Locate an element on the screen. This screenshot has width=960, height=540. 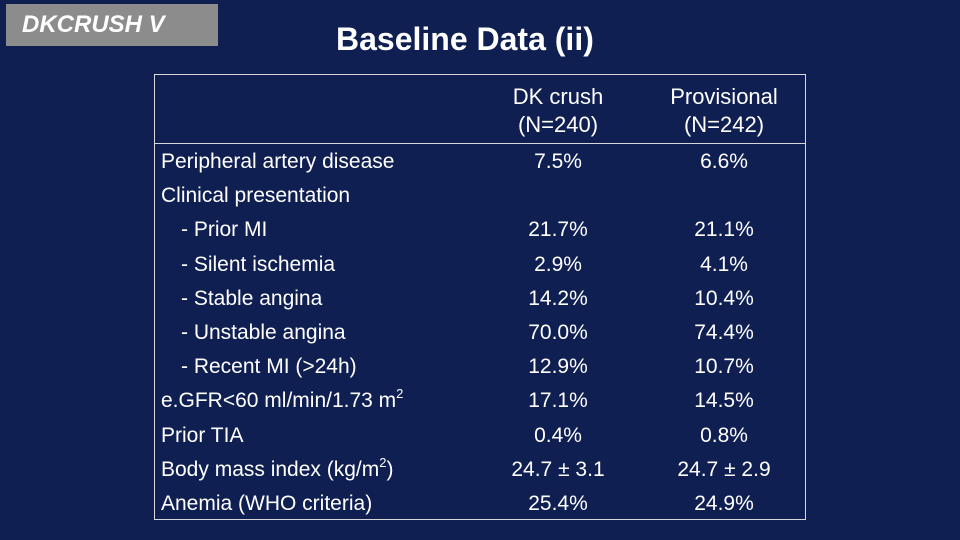
row-label-group: Body mass index (kg/m2) is located at coordinates (277, 470).